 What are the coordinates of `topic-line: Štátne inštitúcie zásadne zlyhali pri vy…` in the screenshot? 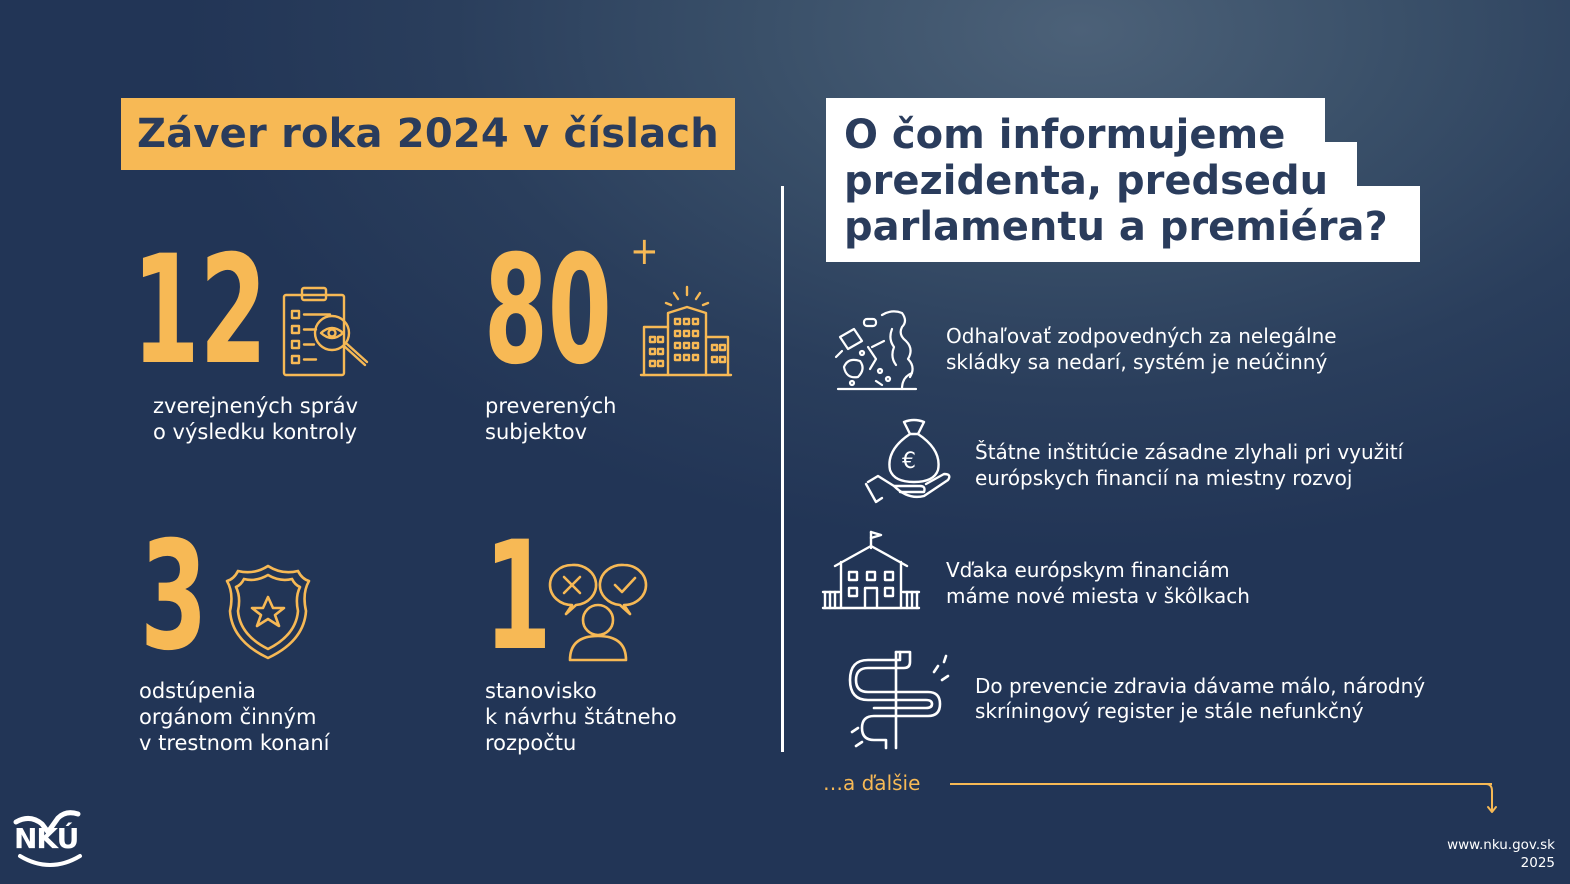 It's located at (1189, 452).